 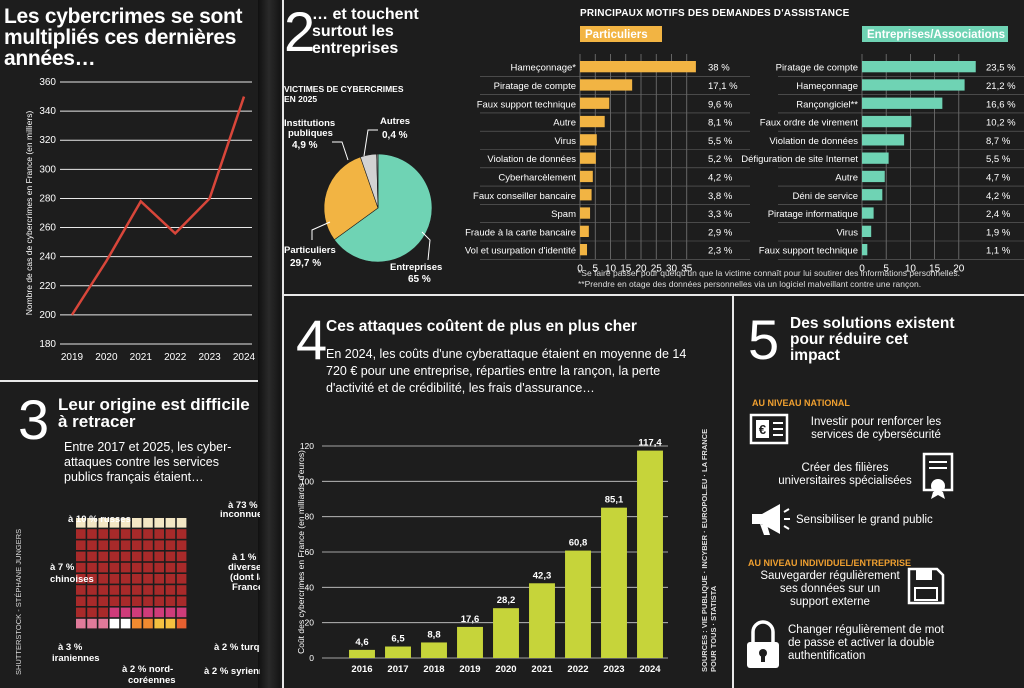 What do you see at coordinates (938, 476) in the screenshot?
I see `diploma-icon` at bounding box center [938, 476].